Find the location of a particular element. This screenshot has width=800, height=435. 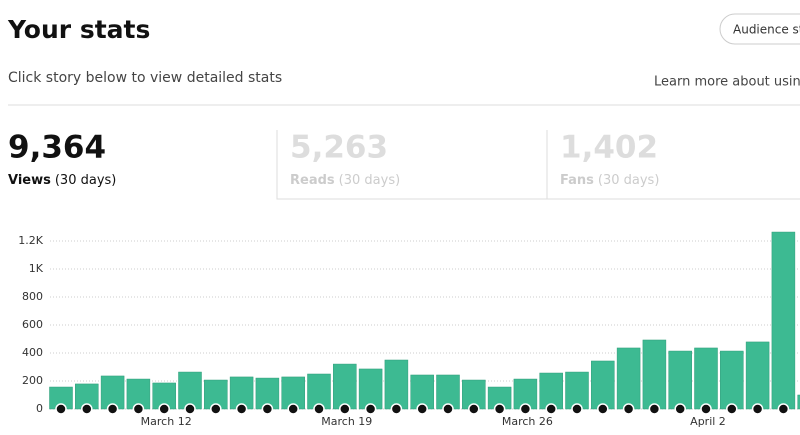

stat-label: Views is located at coordinates (29, 180).